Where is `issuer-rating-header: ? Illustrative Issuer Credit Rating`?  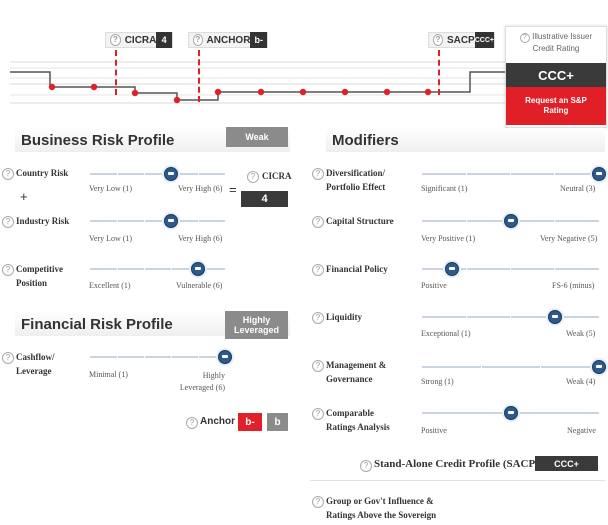
issuer-rating-header: ? Illustrative Issuer Credit Rating is located at coordinates (556, 45).